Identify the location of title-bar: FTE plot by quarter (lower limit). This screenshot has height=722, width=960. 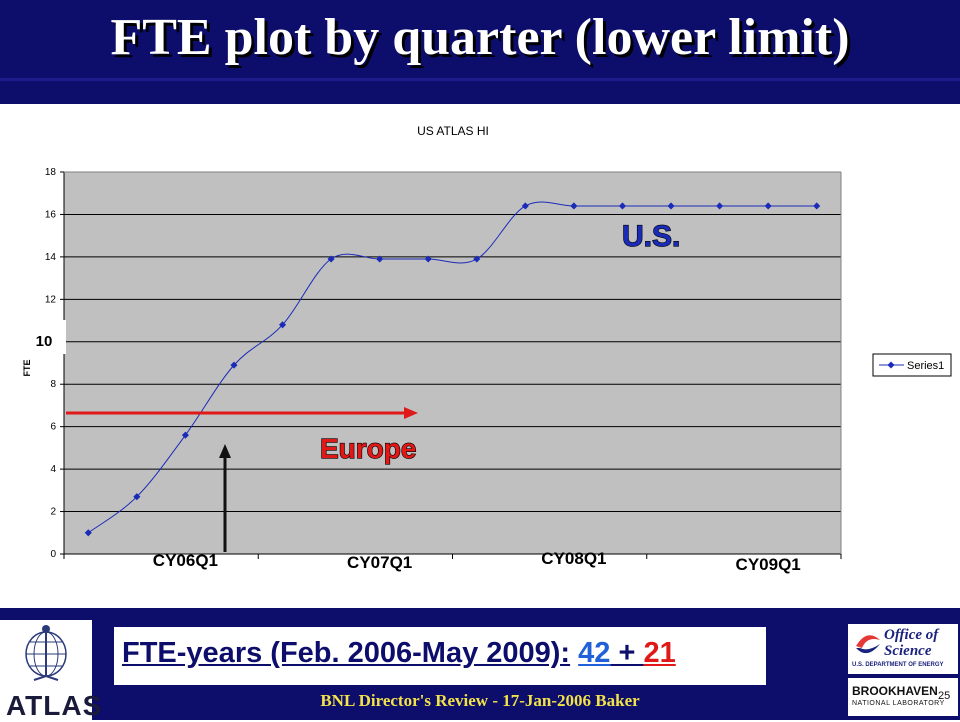
(480, 52).